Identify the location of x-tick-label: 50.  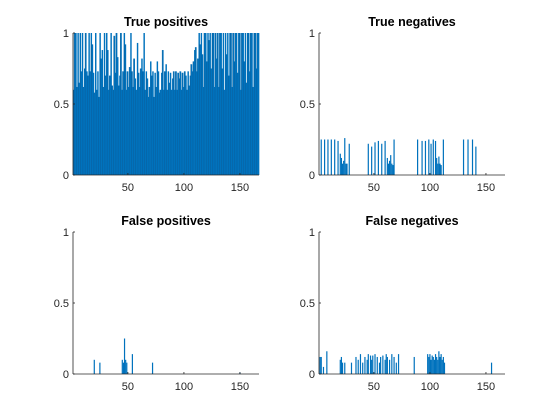
(128, 188).